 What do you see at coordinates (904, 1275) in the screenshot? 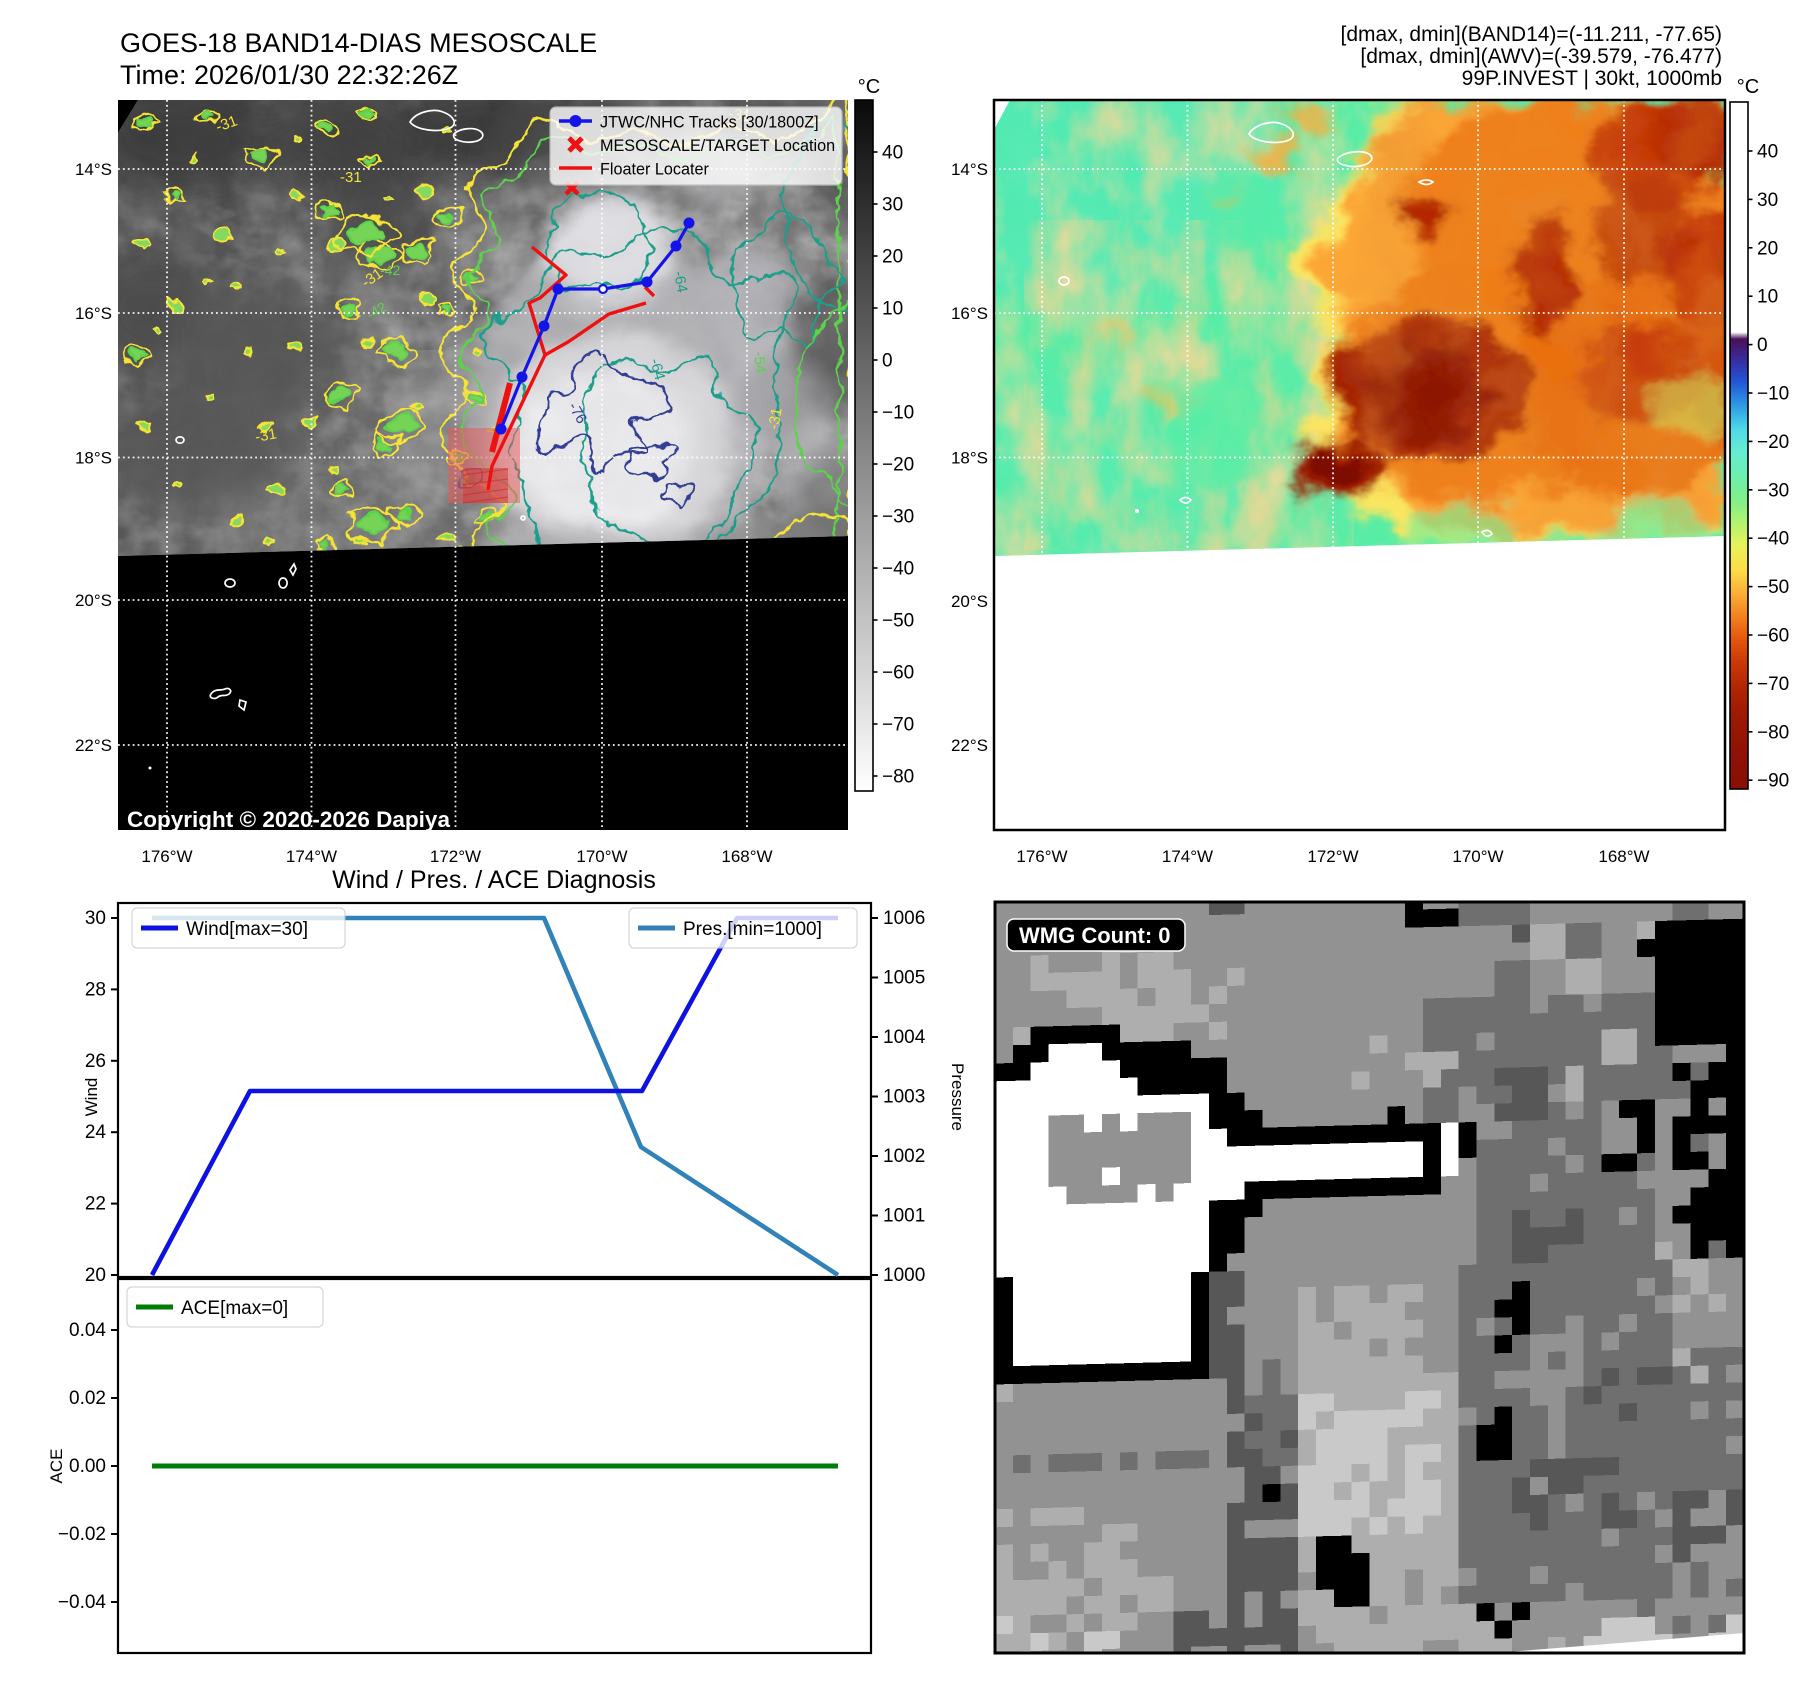
I see `svg-text: 1000` at bounding box center [904, 1275].